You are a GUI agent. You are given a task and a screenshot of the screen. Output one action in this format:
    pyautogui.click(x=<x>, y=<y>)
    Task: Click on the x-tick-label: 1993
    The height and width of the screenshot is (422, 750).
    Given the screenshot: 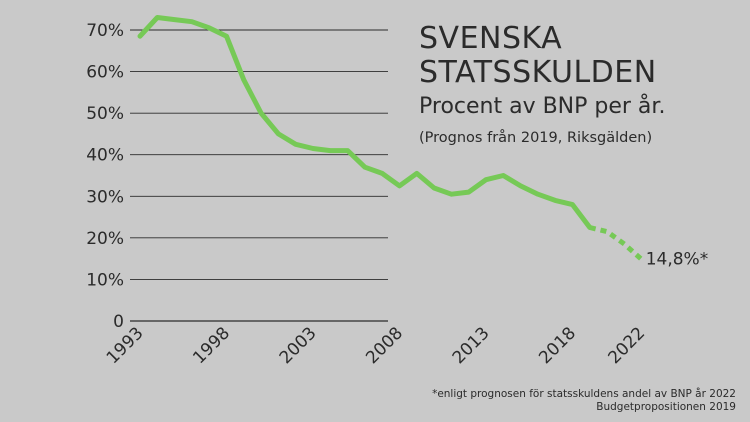 What is the action you would take?
    pyautogui.click(x=125, y=345)
    